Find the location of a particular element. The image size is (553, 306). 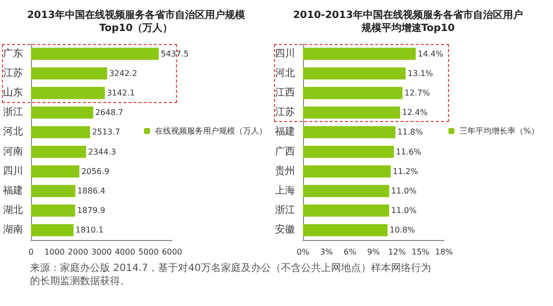

y-tick-label: 湖南 is located at coordinates (13, 230).